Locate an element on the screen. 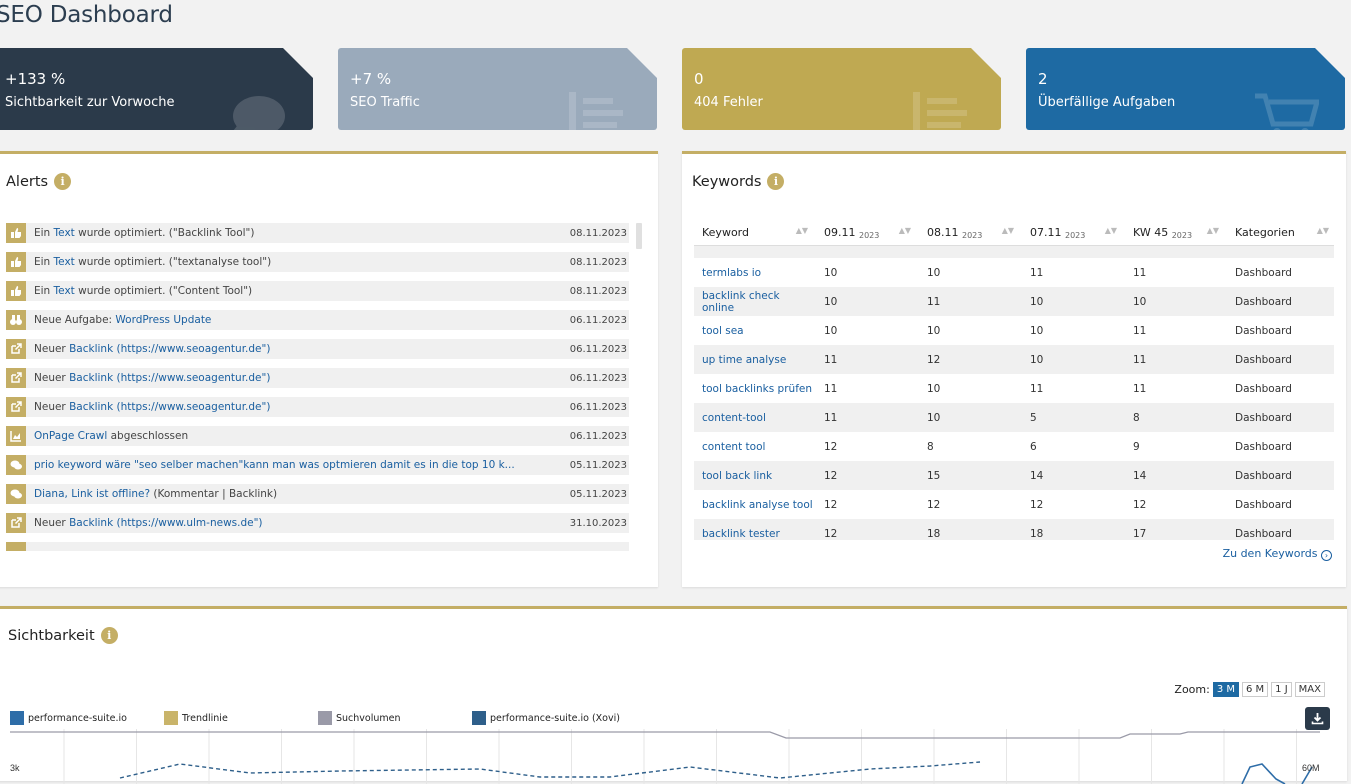 The height and width of the screenshot is (784, 1351). xovi-line is located at coordinates (550, 770).